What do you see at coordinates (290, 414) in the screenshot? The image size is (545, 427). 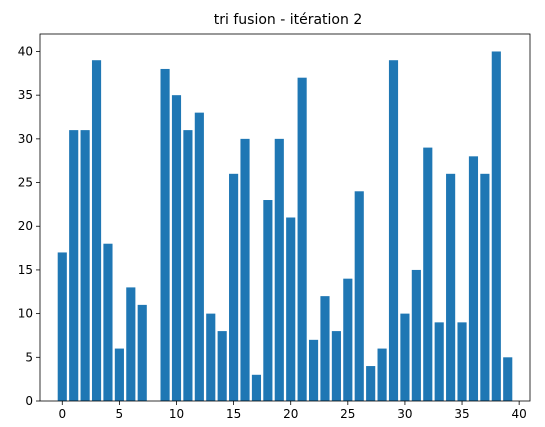 I see `x-tick-label: 20` at bounding box center [290, 414].